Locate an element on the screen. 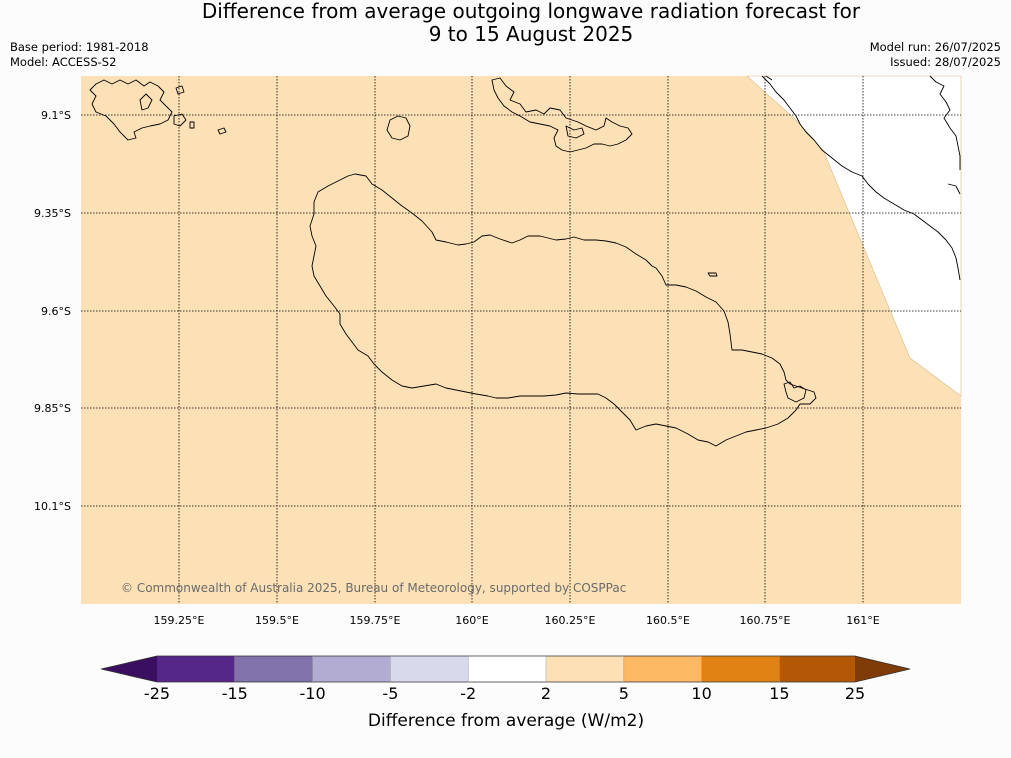  lat-label: 9.35°S is located at coordinates (52, 213).